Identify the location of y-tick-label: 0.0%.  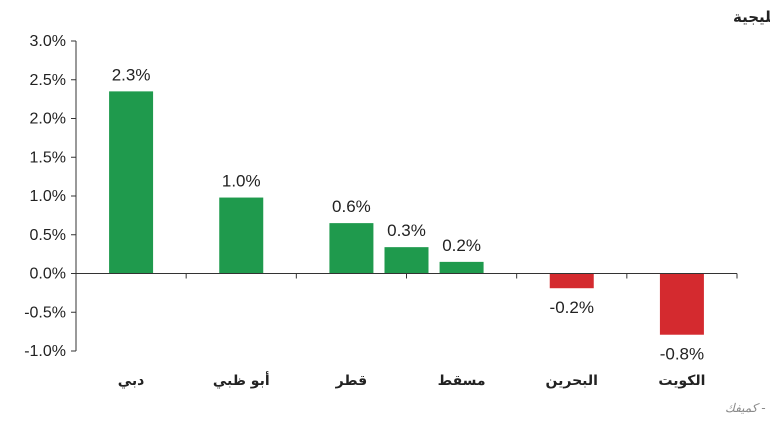
(48, 274).